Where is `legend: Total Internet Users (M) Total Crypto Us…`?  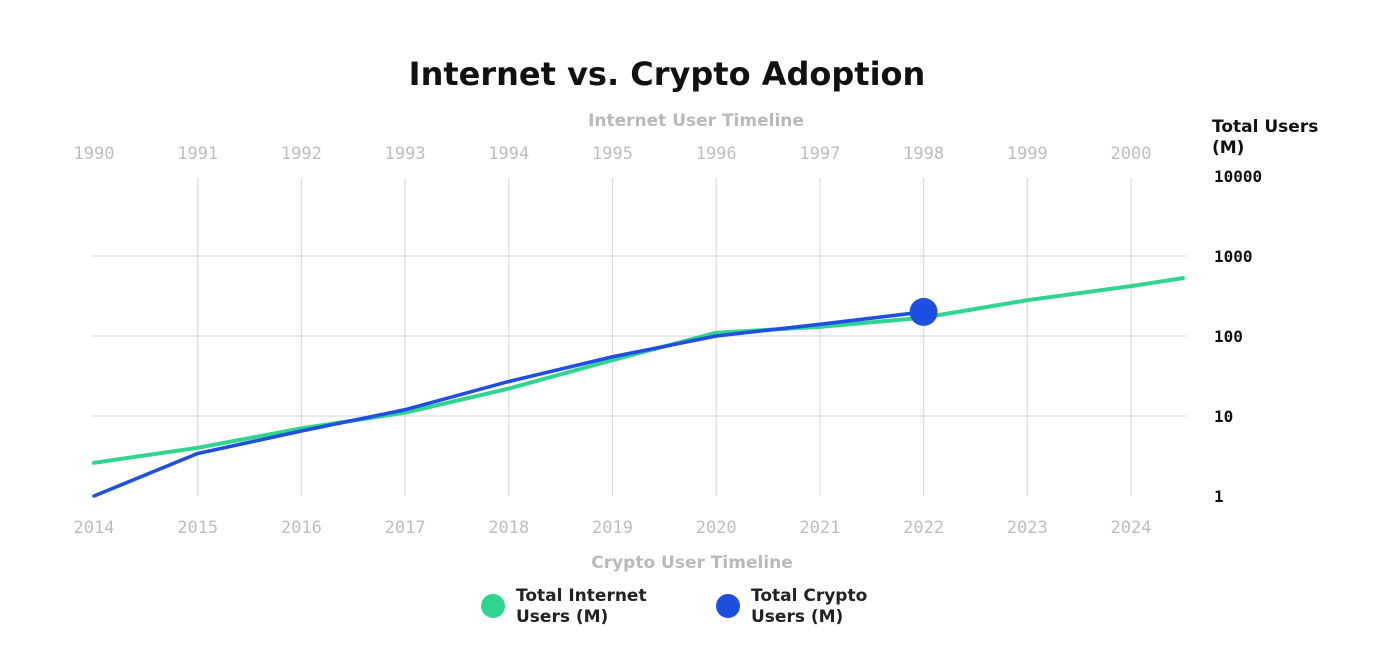 legend: Total Internet Users (M) Total Crypto Us… is located at coordinates (674, 606).